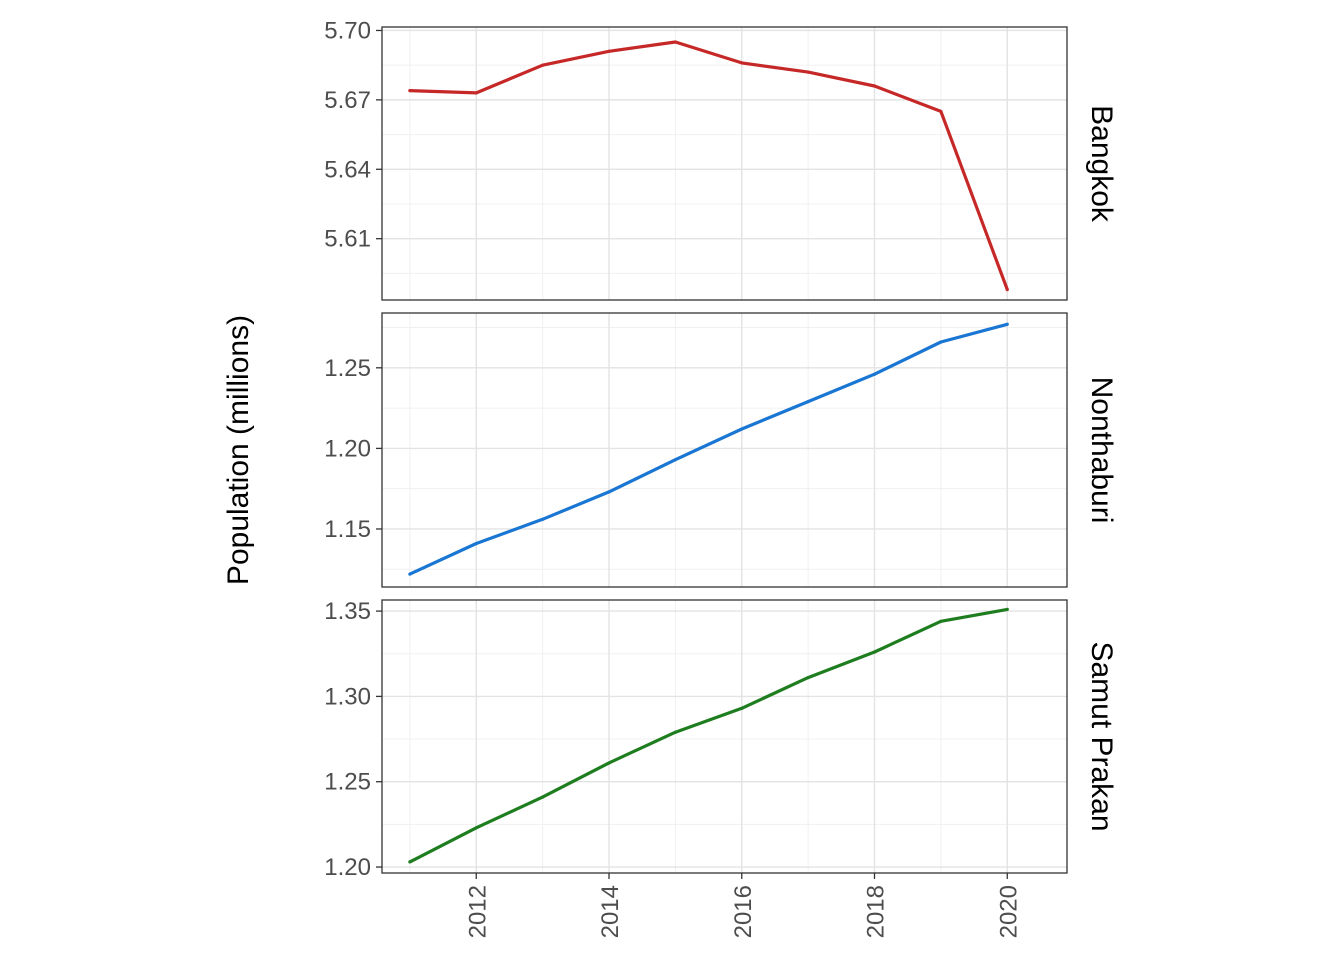 The width and height of the screenshot is (1344, 960). I want to click on y-tick-label: 1.30, so click(347, 696).